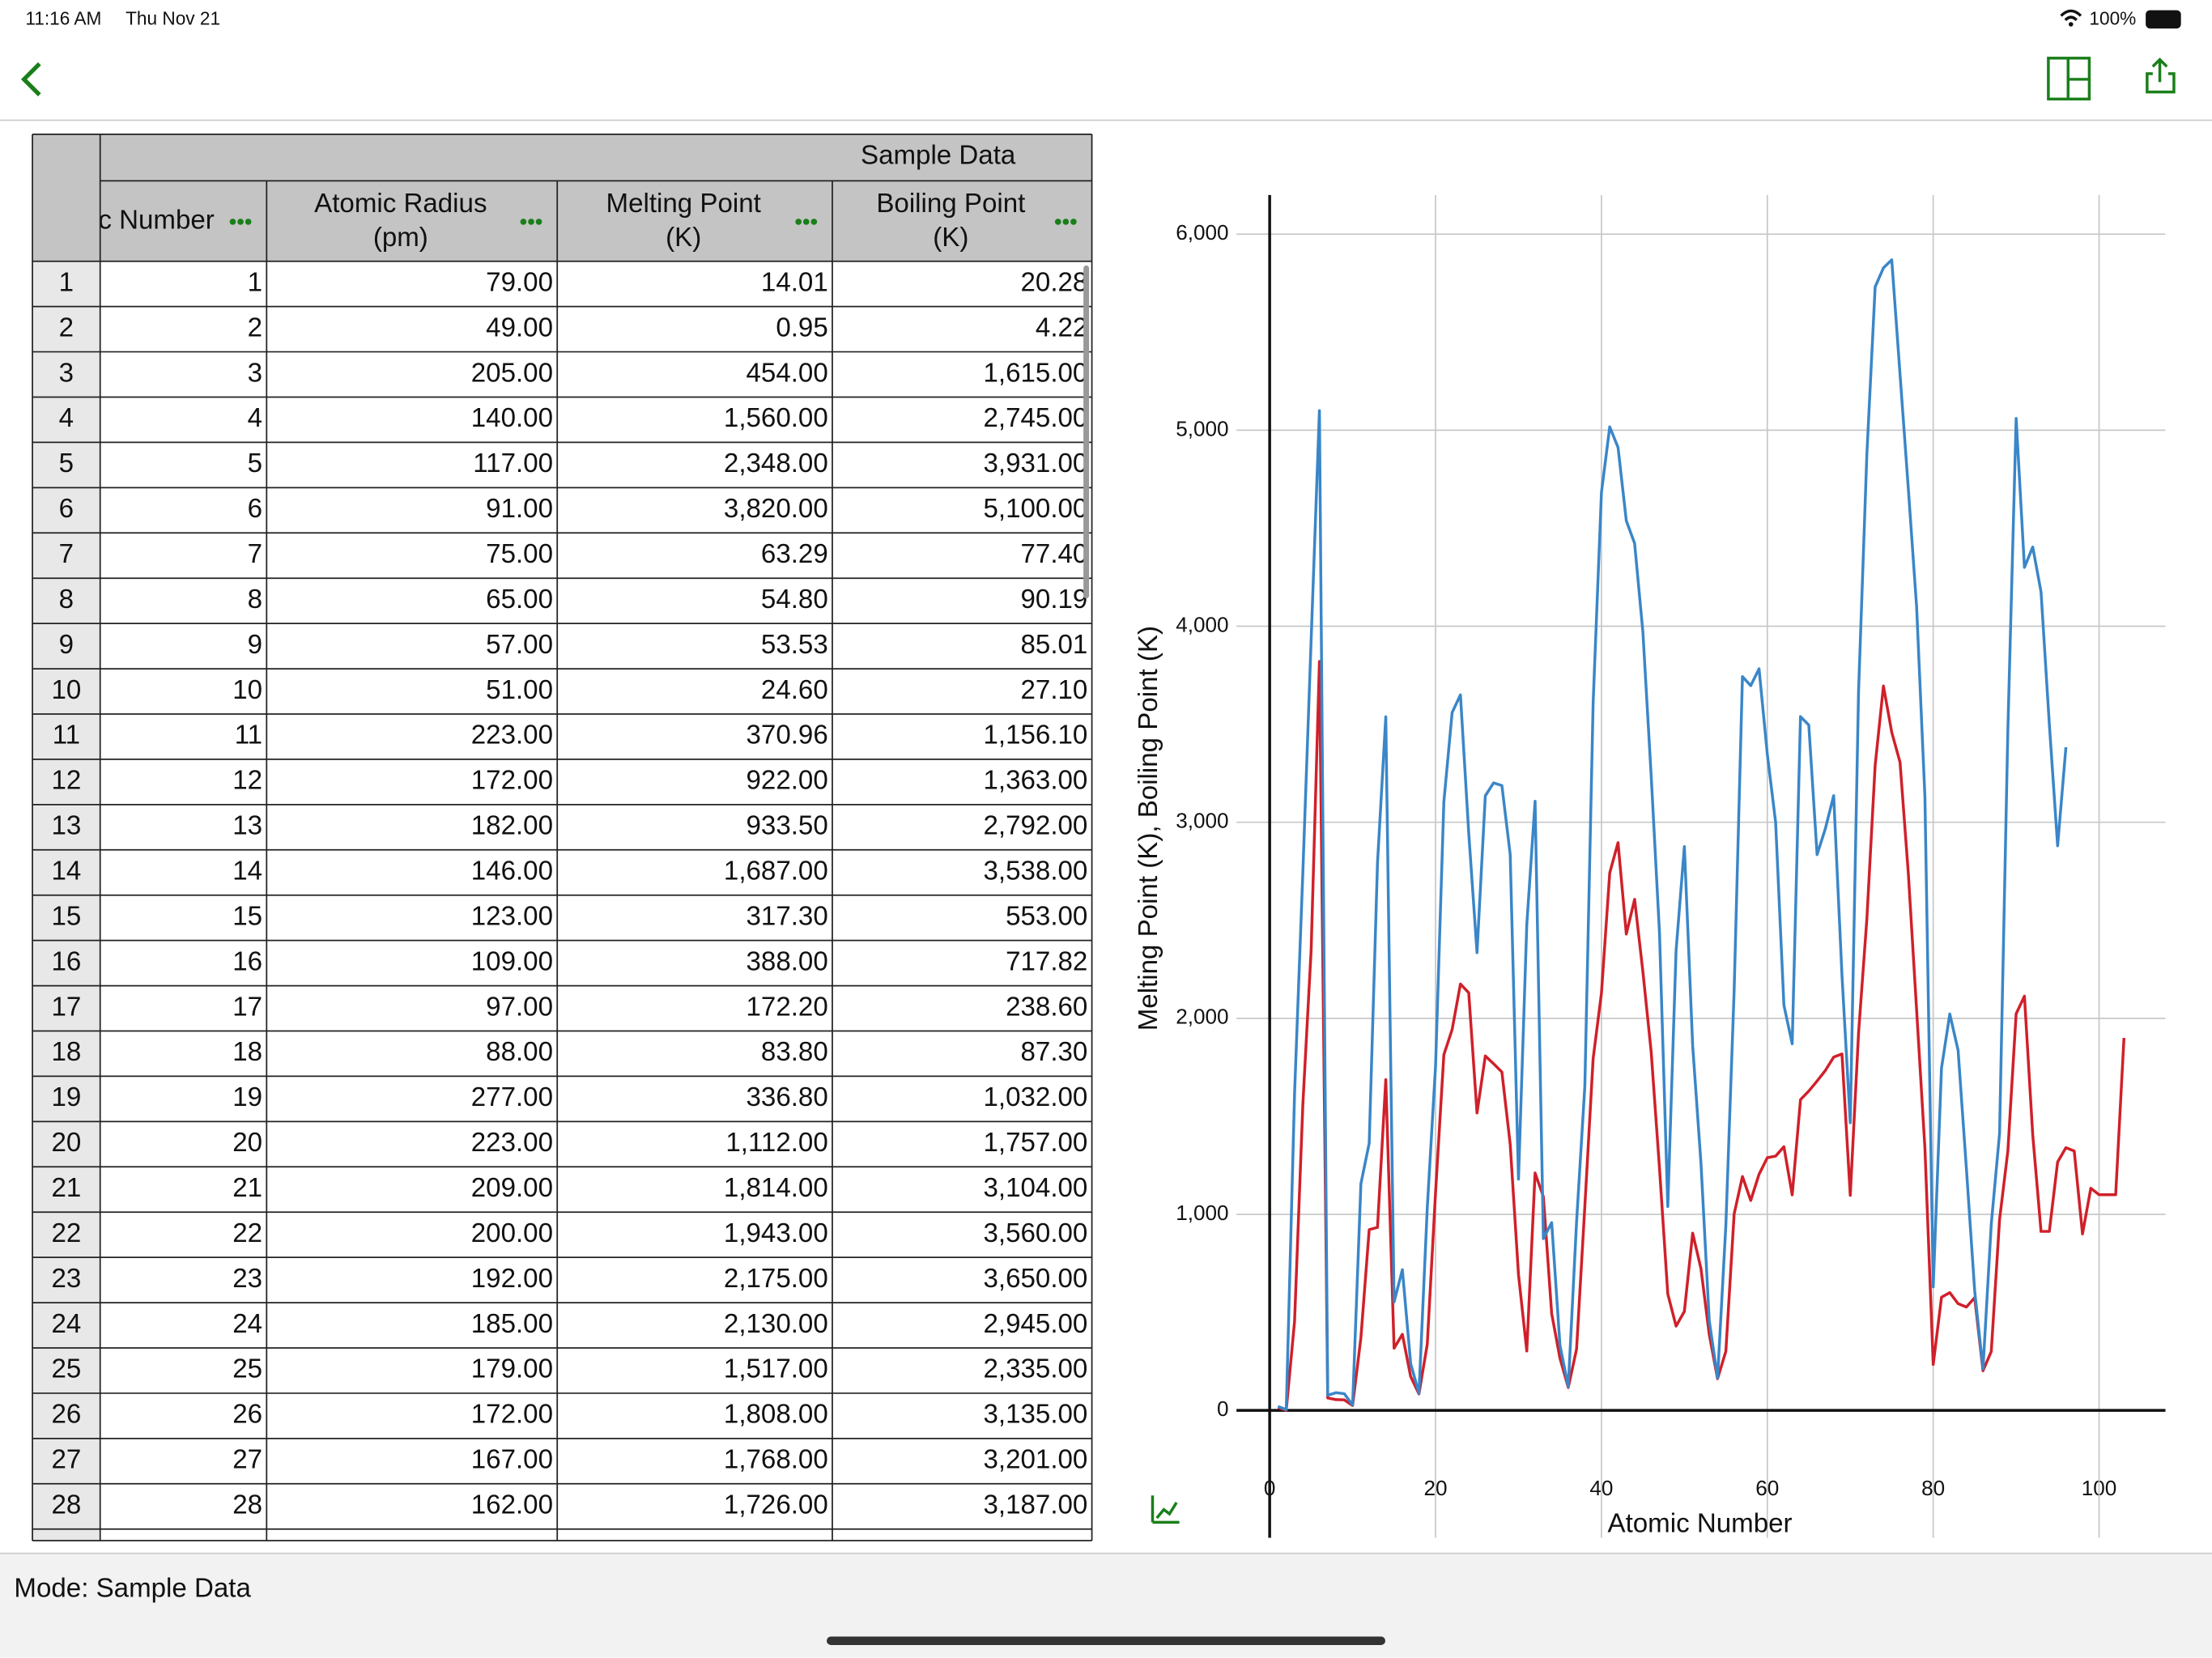 The image size is (2212, 1658). Describe the element at coordinates (66, 690) in the screenshot. I see `row-number: 10` at that location.